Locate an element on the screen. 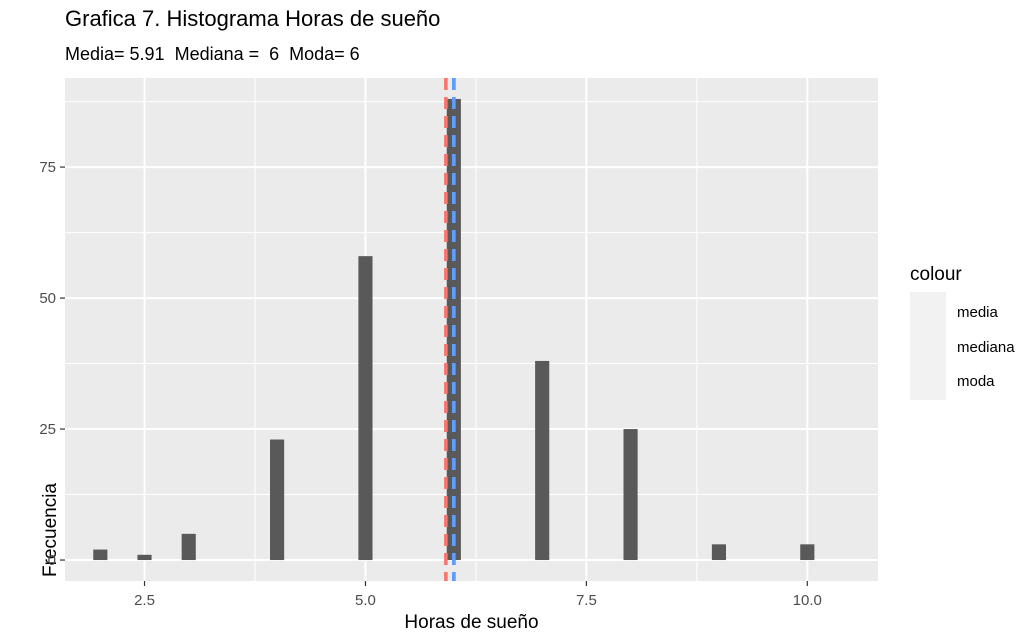  legend-label-mediana: mediana is located at coordinates (986, 347).